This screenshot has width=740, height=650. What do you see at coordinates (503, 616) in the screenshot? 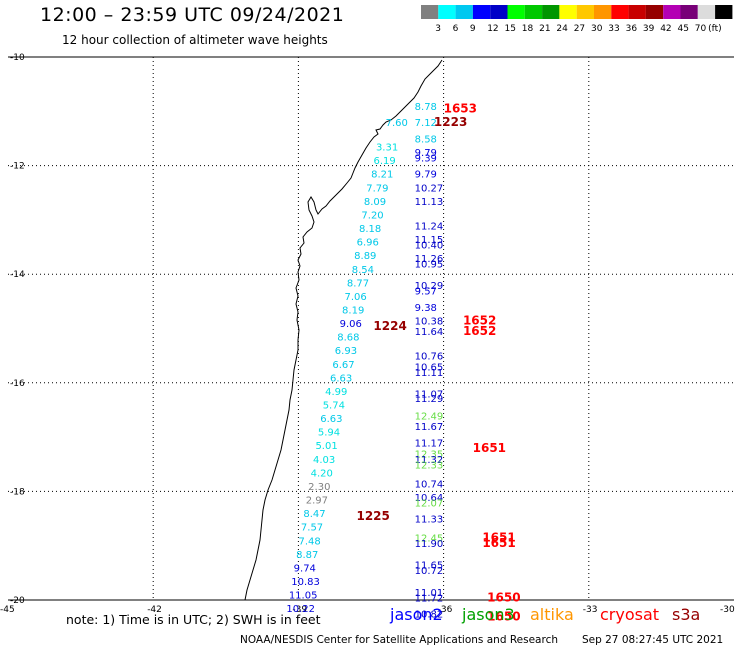
I see `pass-time-label: 1650` at bounding box center [503, 616].